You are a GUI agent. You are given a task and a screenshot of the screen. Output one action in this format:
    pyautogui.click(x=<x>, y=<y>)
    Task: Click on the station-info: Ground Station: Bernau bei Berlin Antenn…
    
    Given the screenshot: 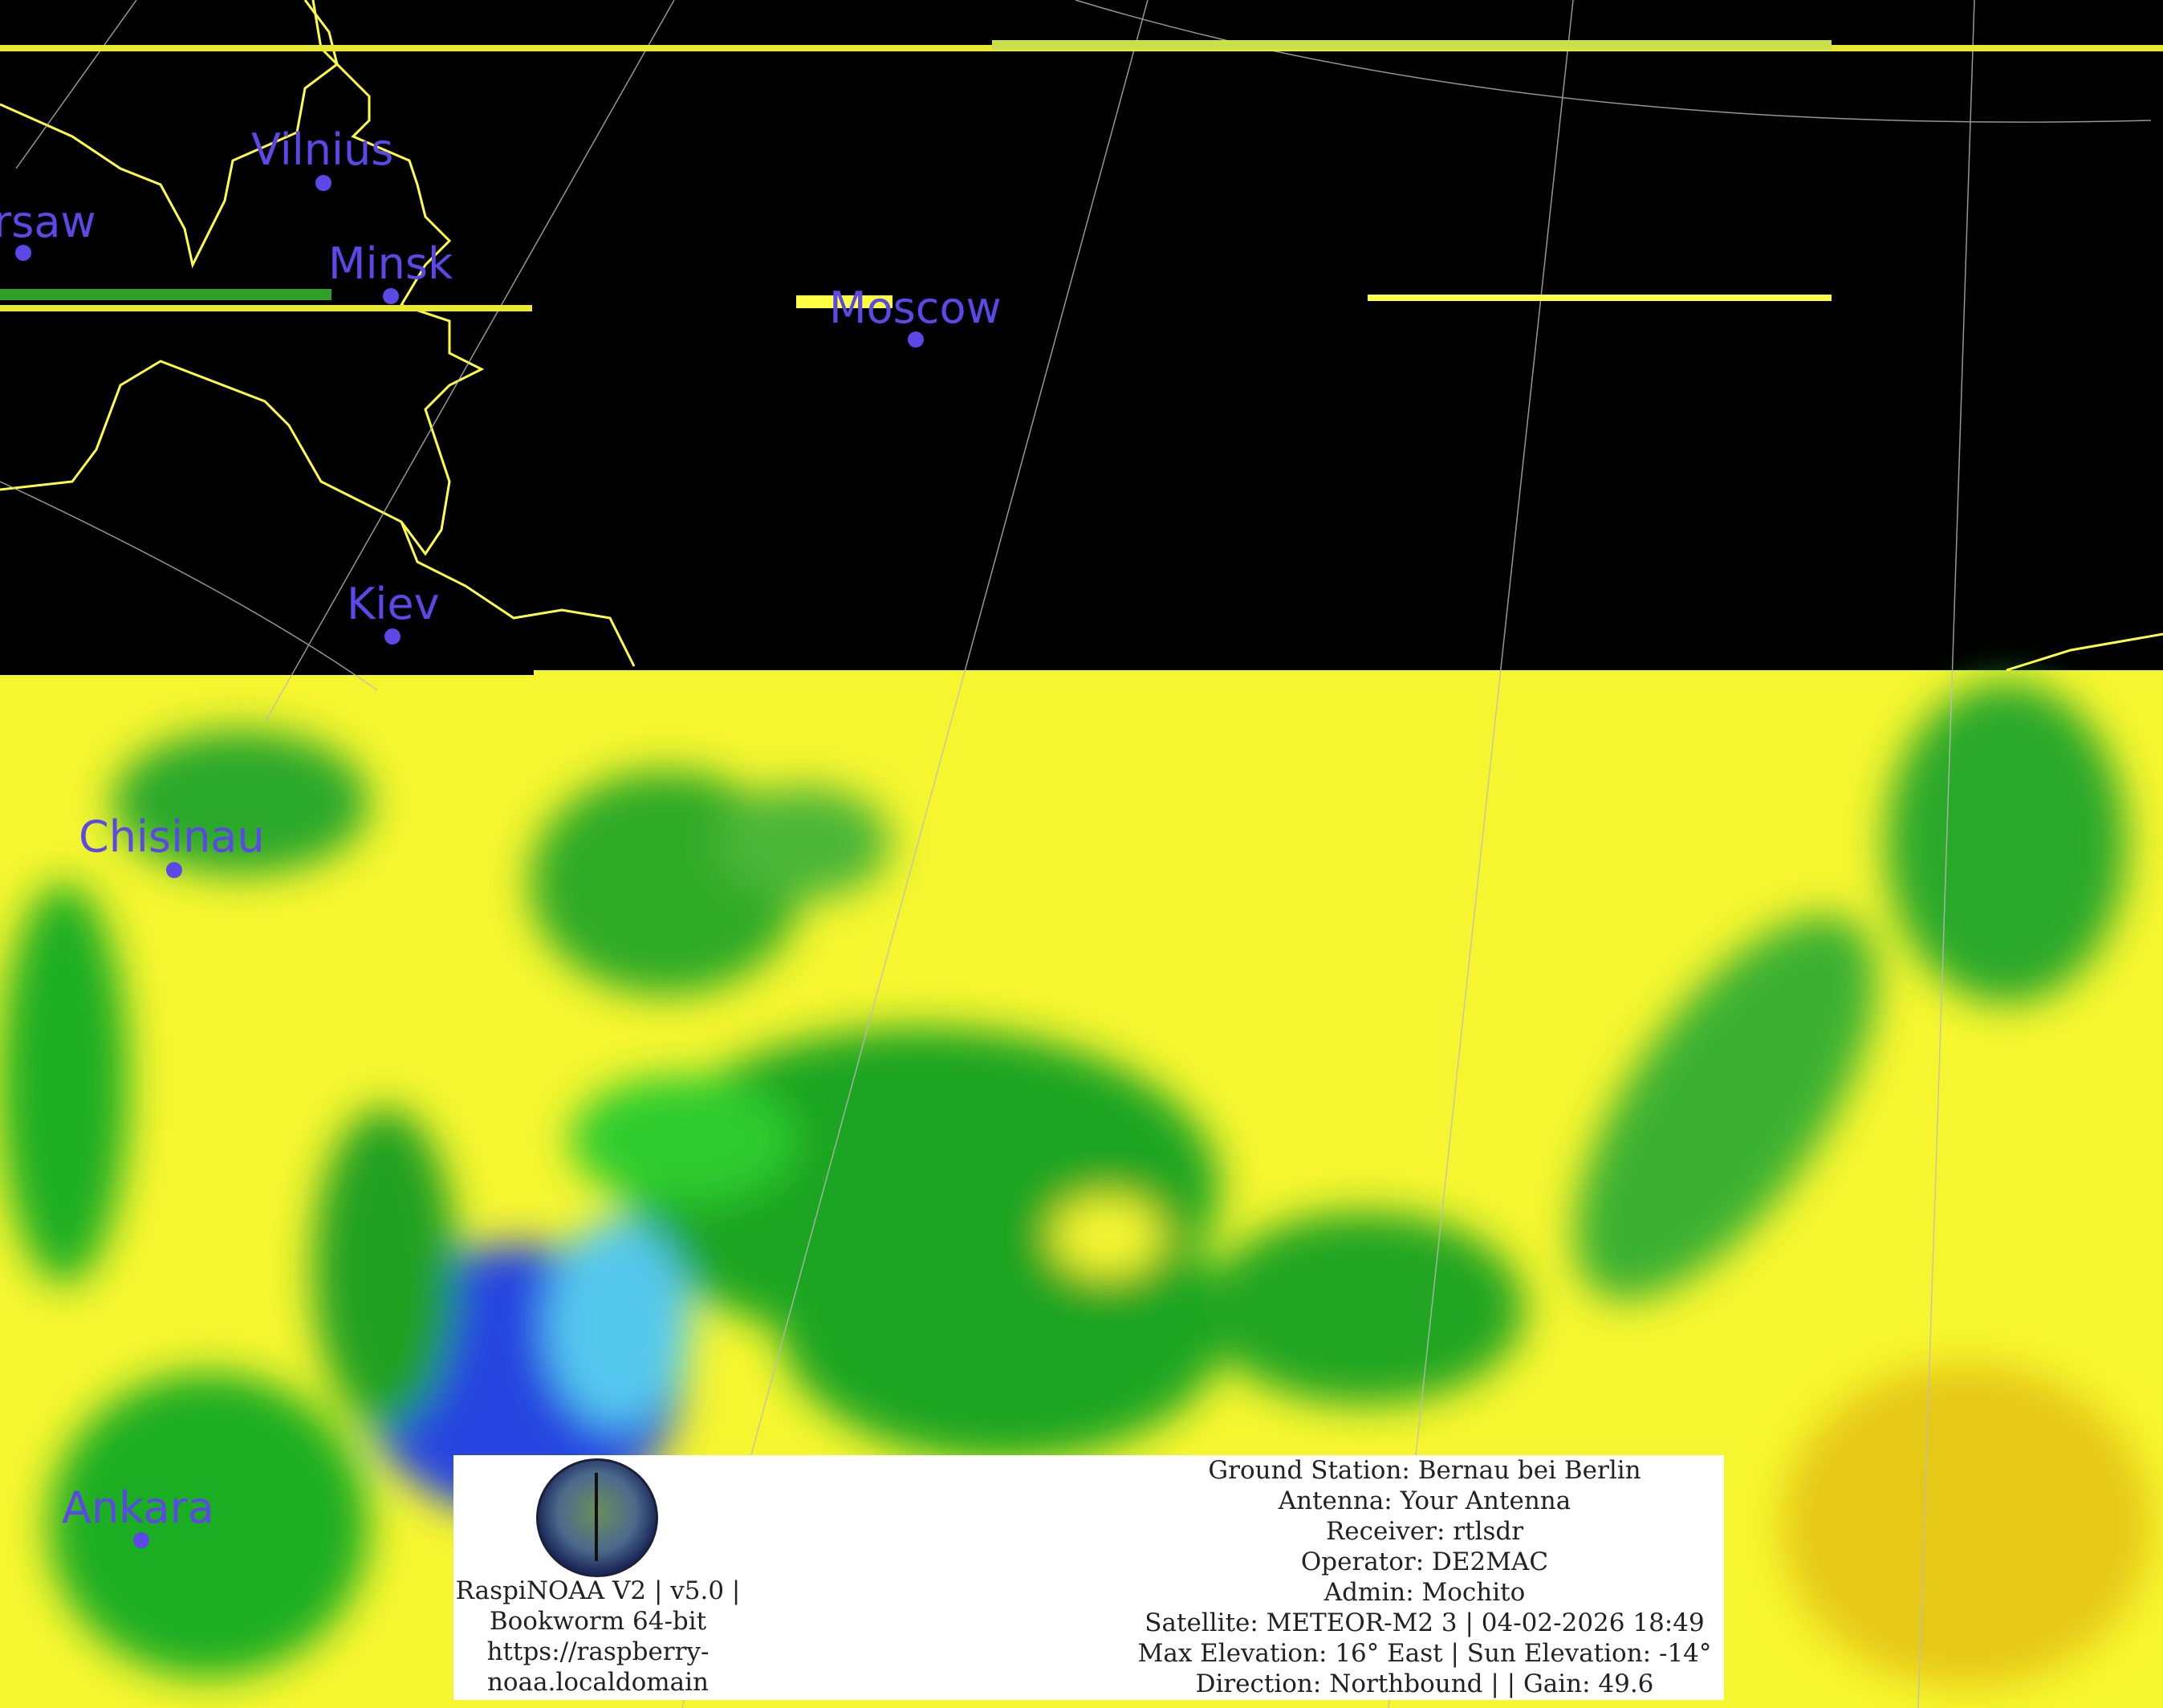 What is the action you would take?
    pyautogui.click(x=1425, y=1577)
    